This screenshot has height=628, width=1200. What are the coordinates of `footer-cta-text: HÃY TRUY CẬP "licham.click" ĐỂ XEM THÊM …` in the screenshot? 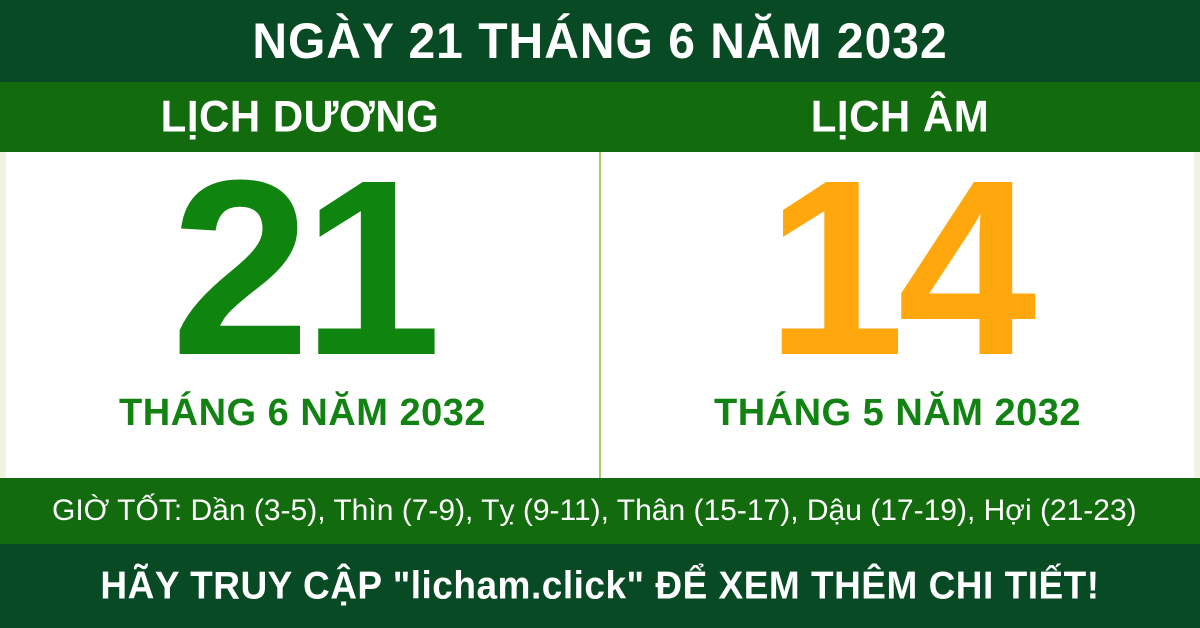 It's located at (600, 585).